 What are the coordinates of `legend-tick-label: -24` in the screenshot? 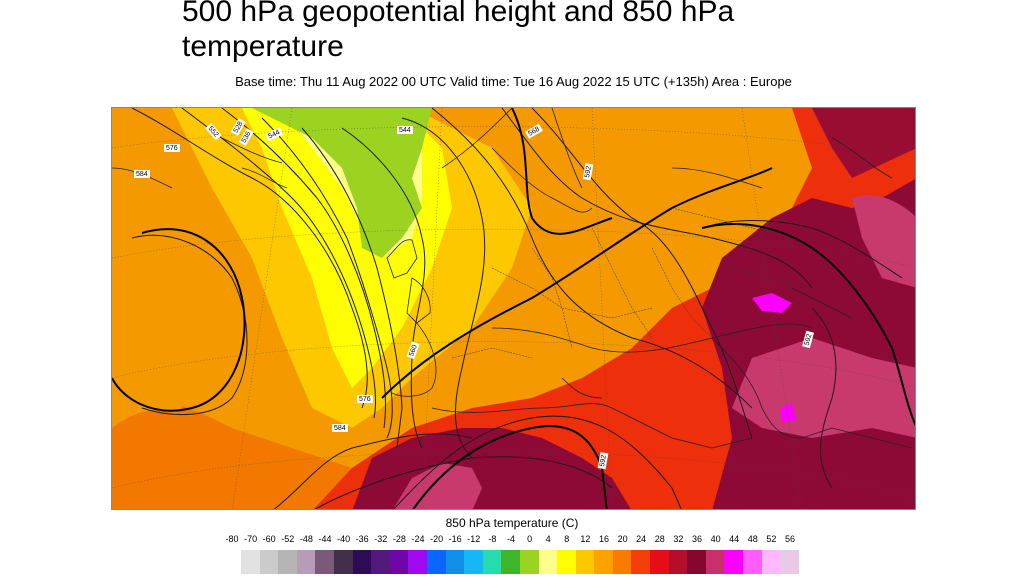 It's located at (418, 539).